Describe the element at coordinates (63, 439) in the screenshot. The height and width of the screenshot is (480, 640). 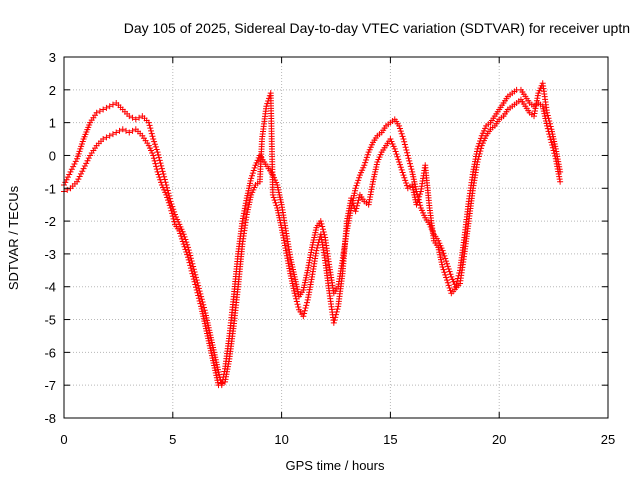
I see `x-tick-label: 0` at that location.